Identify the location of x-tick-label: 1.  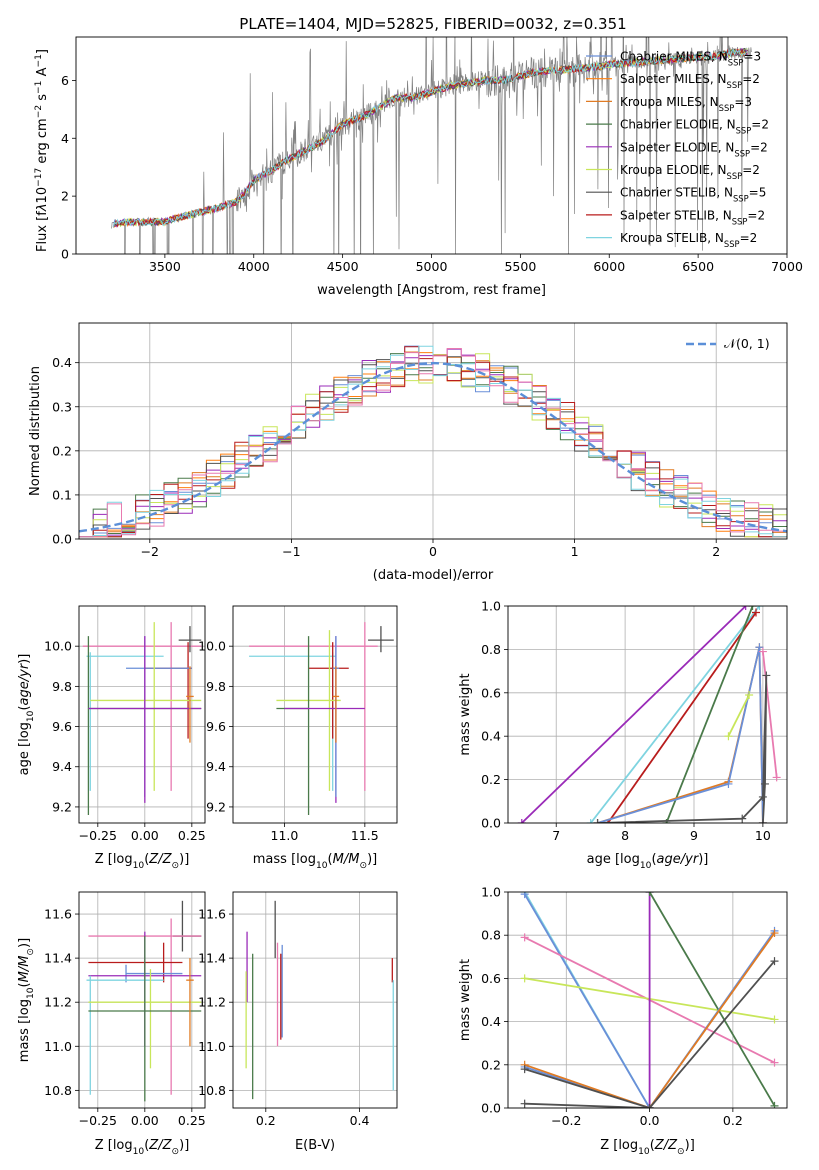
(575, 551).